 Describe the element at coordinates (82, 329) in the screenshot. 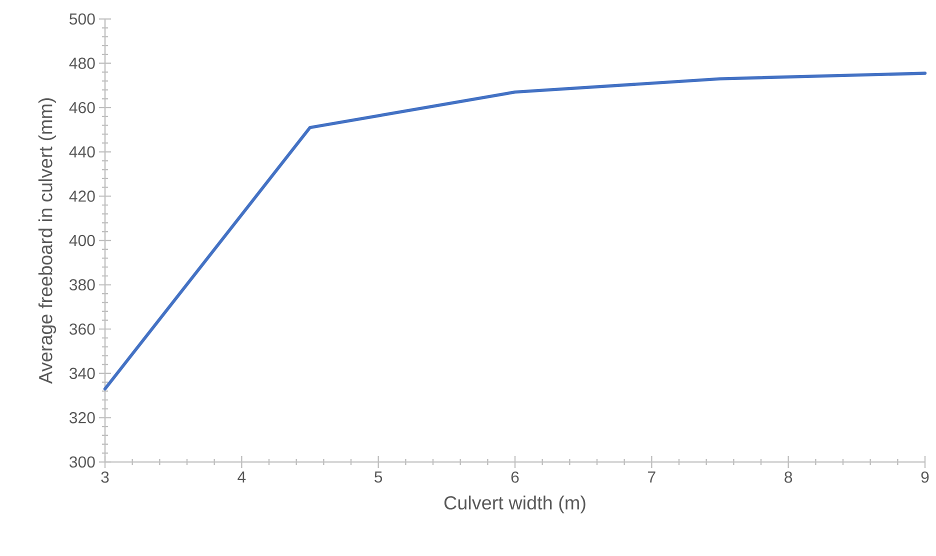

I see `y-tick-label: 360` at that location.